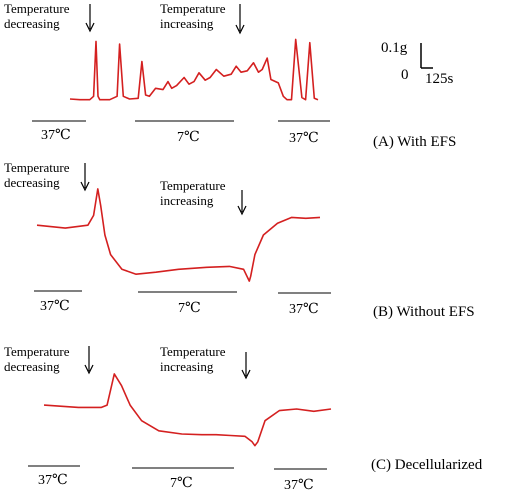 Image resolution: width=516 pixels, height=498 pixels. Describe the element at coordinates (424, 312) in the screenshot. I see `panel-caption: (B) Without EFS` at that location.